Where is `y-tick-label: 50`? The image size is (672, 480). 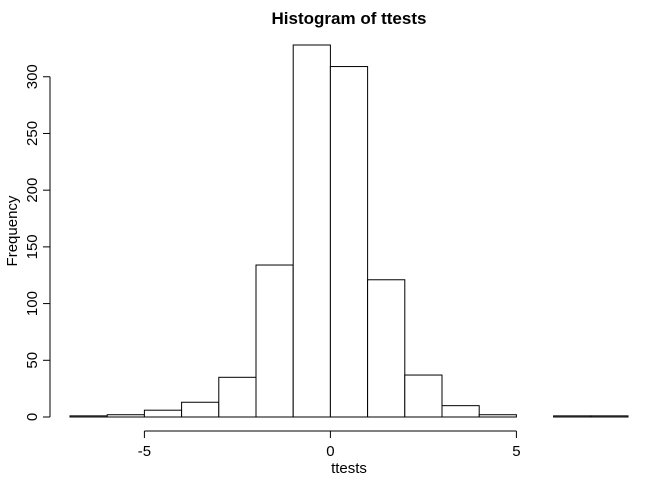
y-tick-label: 50 is located at coordinates (32, 360).